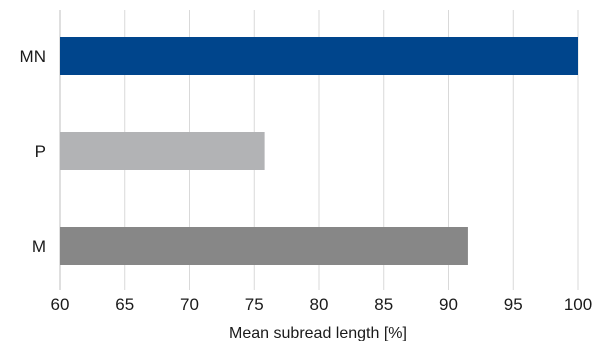  I want to click on x-tick-label: 95, so click(513, 304).